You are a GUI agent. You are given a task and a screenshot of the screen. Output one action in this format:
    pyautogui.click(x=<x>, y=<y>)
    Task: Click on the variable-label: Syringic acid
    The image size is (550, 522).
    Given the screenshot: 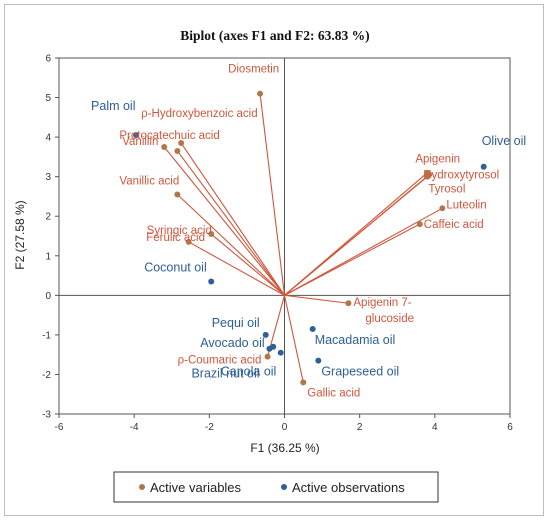 What is the action you would take?
    pyautogui.click(x=179, y=231)
    